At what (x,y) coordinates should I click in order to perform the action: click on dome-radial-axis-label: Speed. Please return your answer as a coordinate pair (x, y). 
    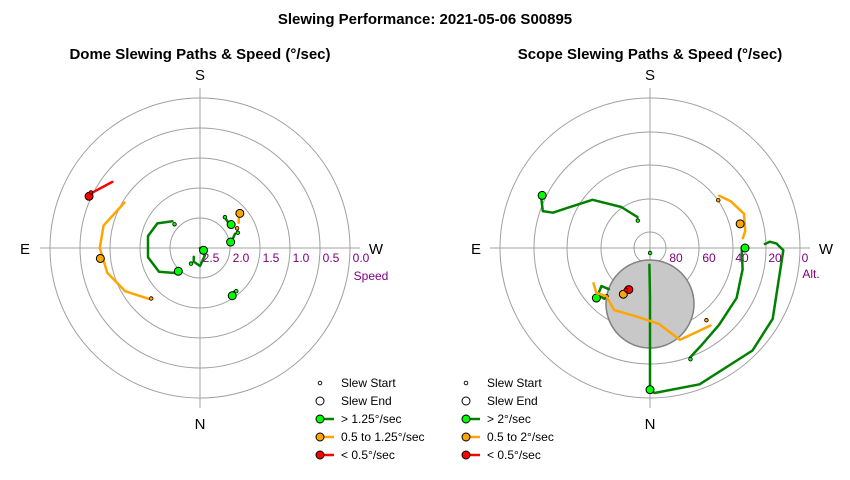
    Looking at the image, I should click on (371, 276).